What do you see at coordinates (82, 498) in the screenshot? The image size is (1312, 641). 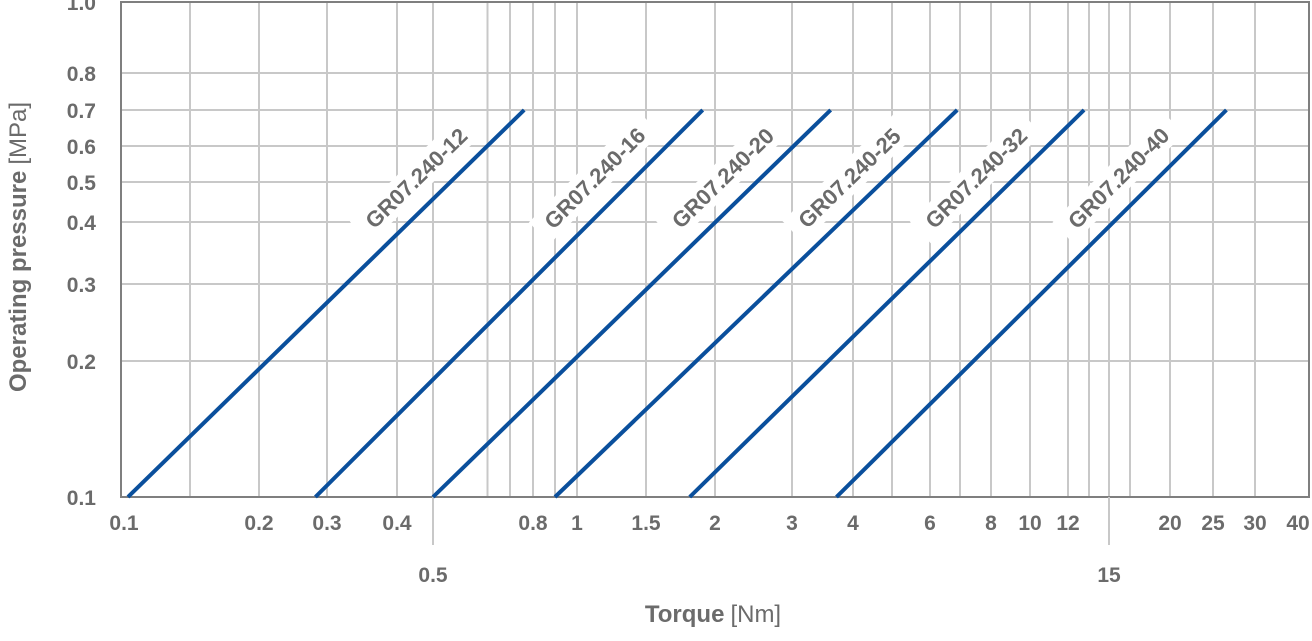 I see `y-tick-label: 0.1` at bounding box center [82, 498].